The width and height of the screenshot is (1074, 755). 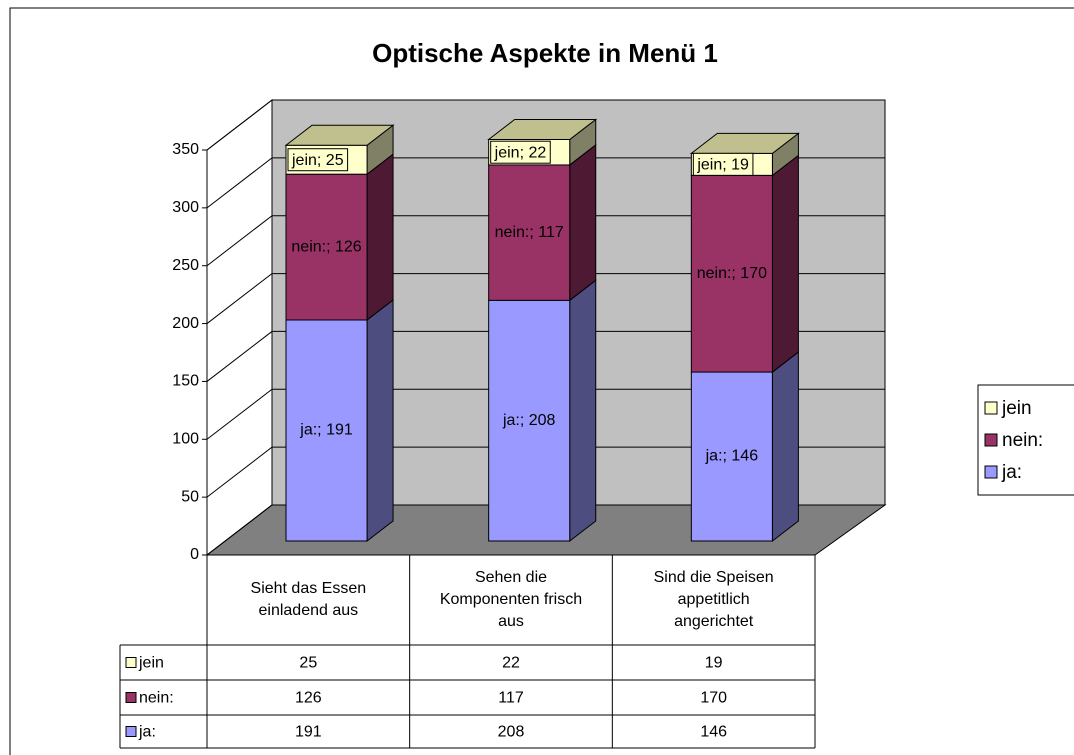 What do you see at coordinates (308, 663) in the screenshot?
I see `table-value: 25` at bounding box center [308, 663].